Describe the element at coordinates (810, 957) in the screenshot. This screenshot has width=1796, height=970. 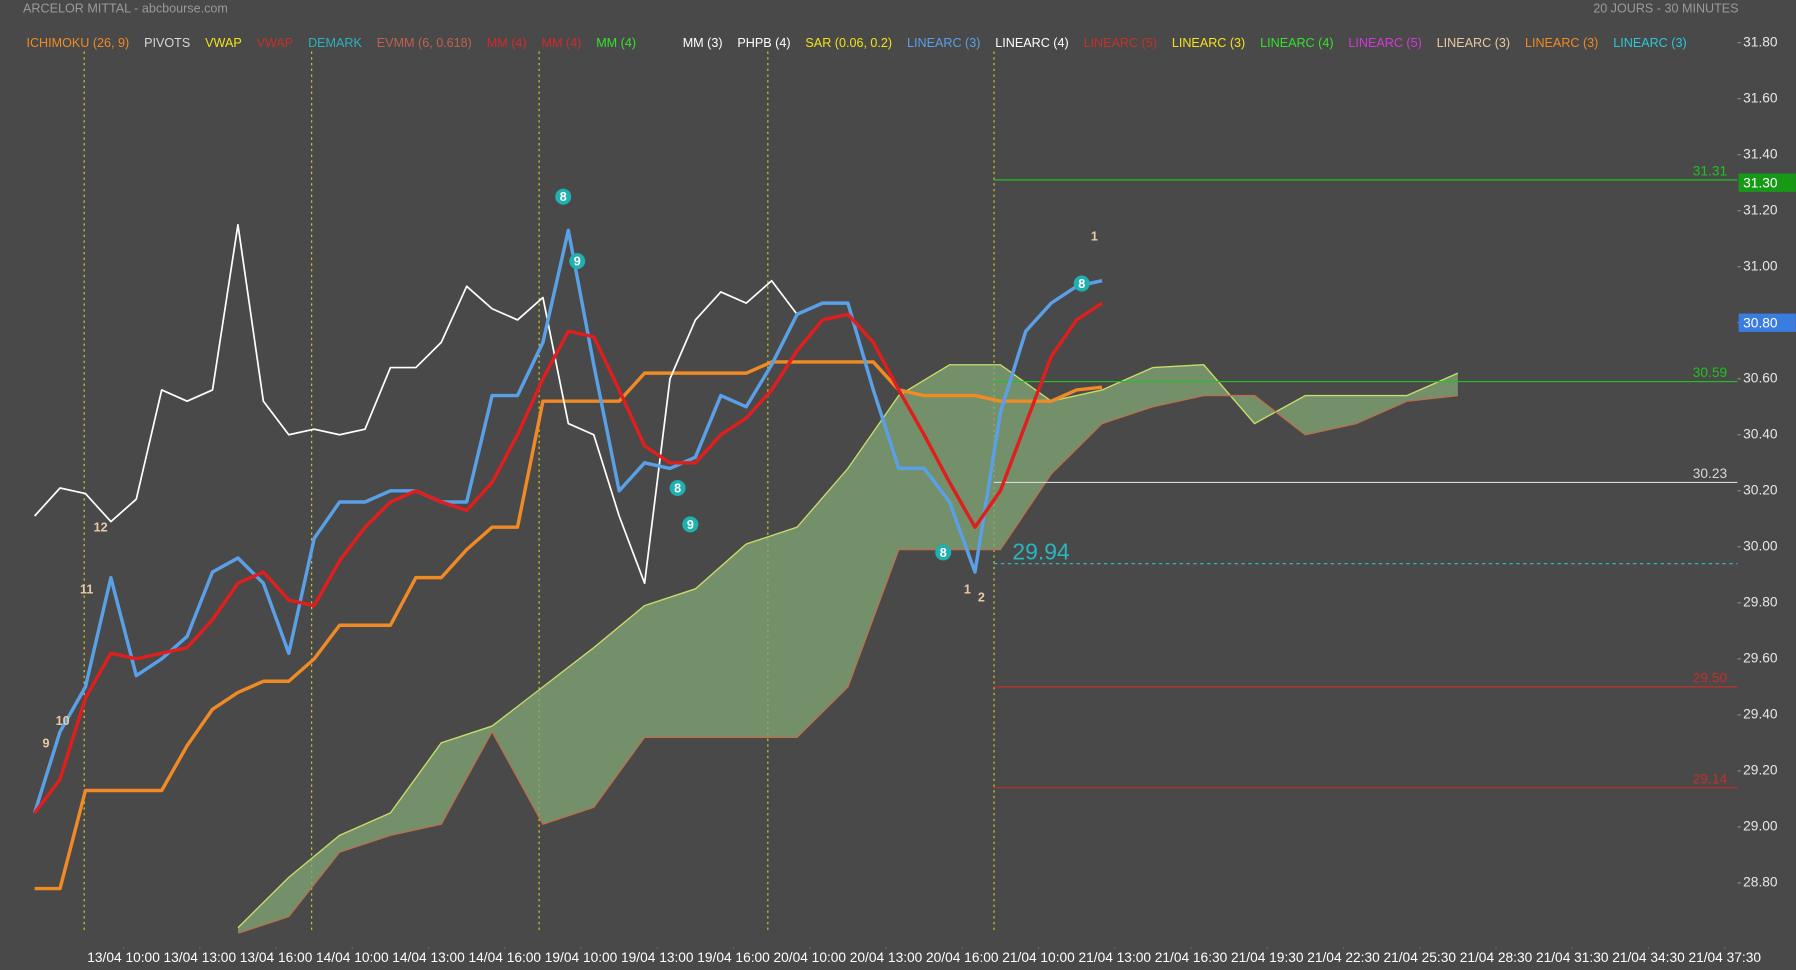
I see `x-tick-label: 20/04 10:00` at that location.